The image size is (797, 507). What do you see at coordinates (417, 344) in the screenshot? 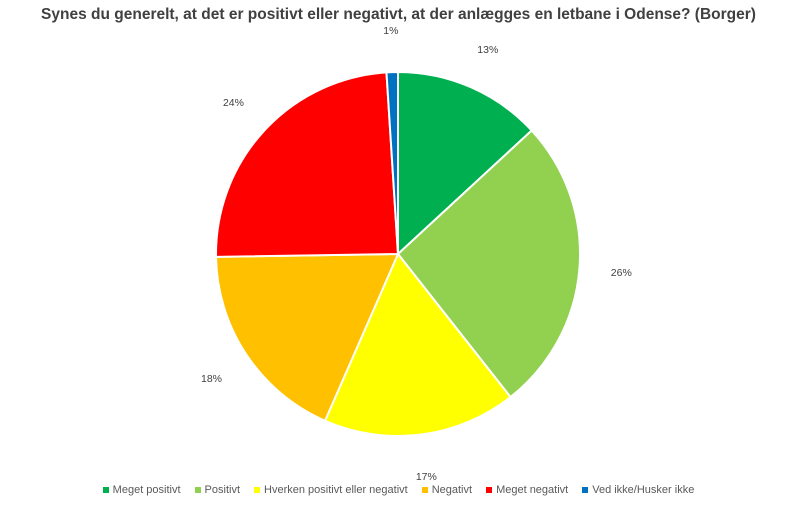
I see `pie-slice-hverken-positivt-eller-negativt` at bounding box center [417, 344].